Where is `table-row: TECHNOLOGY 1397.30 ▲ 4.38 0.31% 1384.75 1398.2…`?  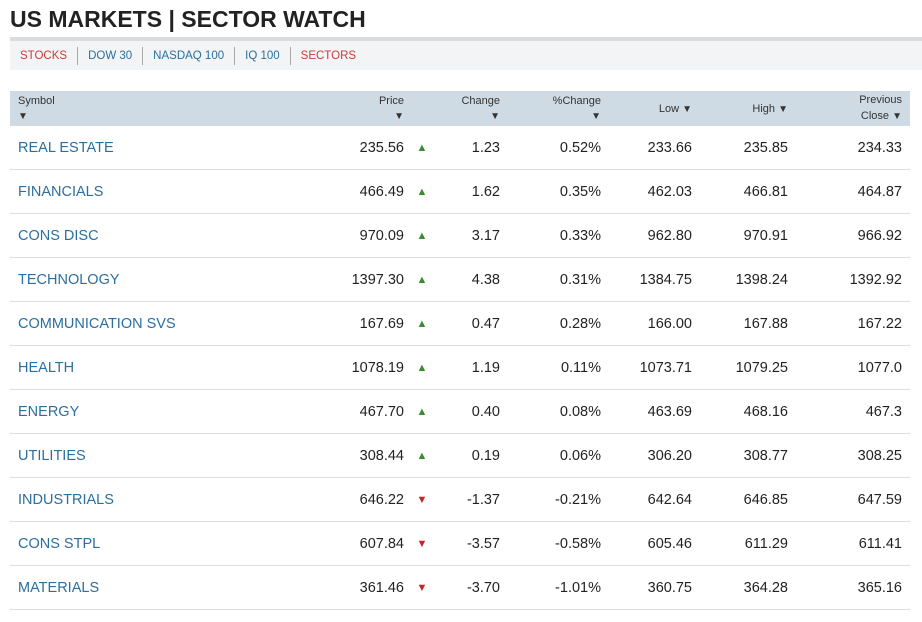 table-row: TECHNOLOGY 1397.30 ▲ 4.38 0.31% 1384.75 1398.2… is located at coordinates (460, 279).